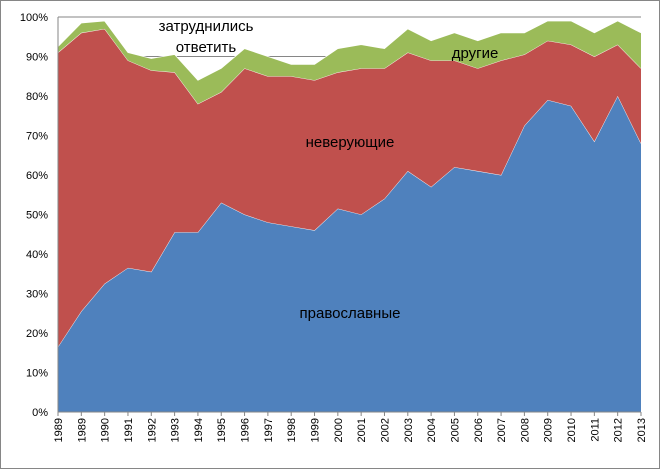  What do you see at coordinates (502, 430) in the screenshot?
I see `x-tick-label: 2007` at bounding box center [502, 430].